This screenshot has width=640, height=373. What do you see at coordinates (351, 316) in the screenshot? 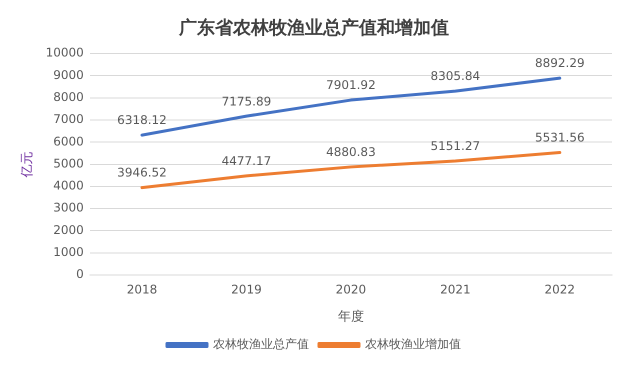
I see `x-axis-title: 年度` at bounding box center [351, 316].